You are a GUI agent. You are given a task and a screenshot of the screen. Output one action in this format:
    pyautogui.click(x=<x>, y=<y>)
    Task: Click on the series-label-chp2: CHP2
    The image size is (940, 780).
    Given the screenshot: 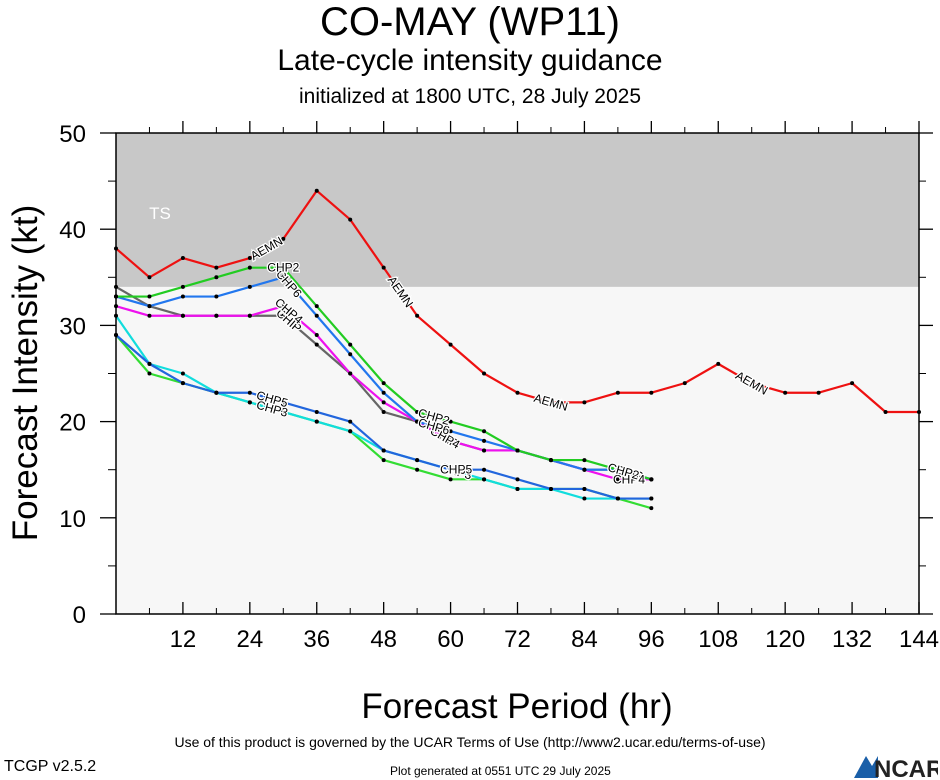 What is the action you would take?
    pyautogui.click(x=283, y=268)
    